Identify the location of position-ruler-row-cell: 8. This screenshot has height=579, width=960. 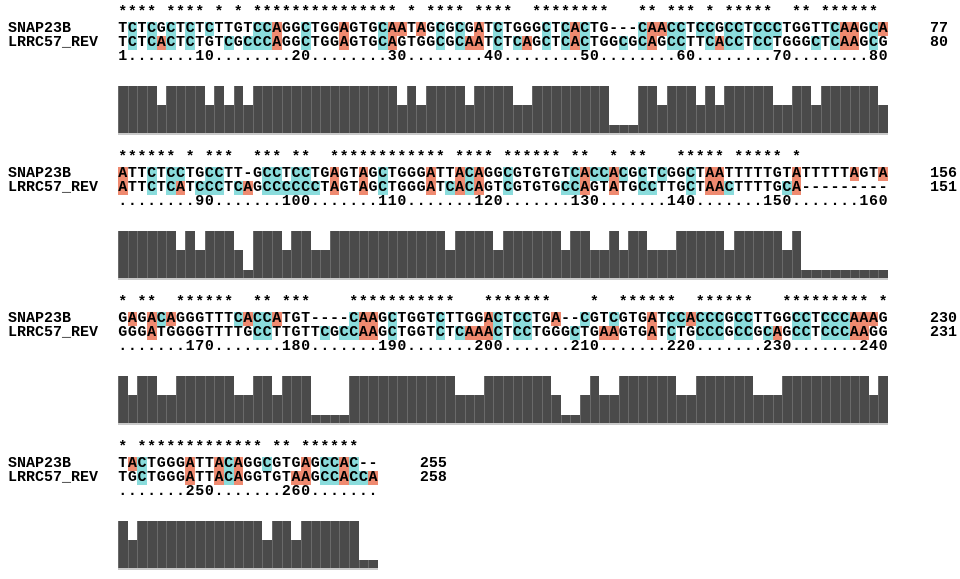
(296, 346).